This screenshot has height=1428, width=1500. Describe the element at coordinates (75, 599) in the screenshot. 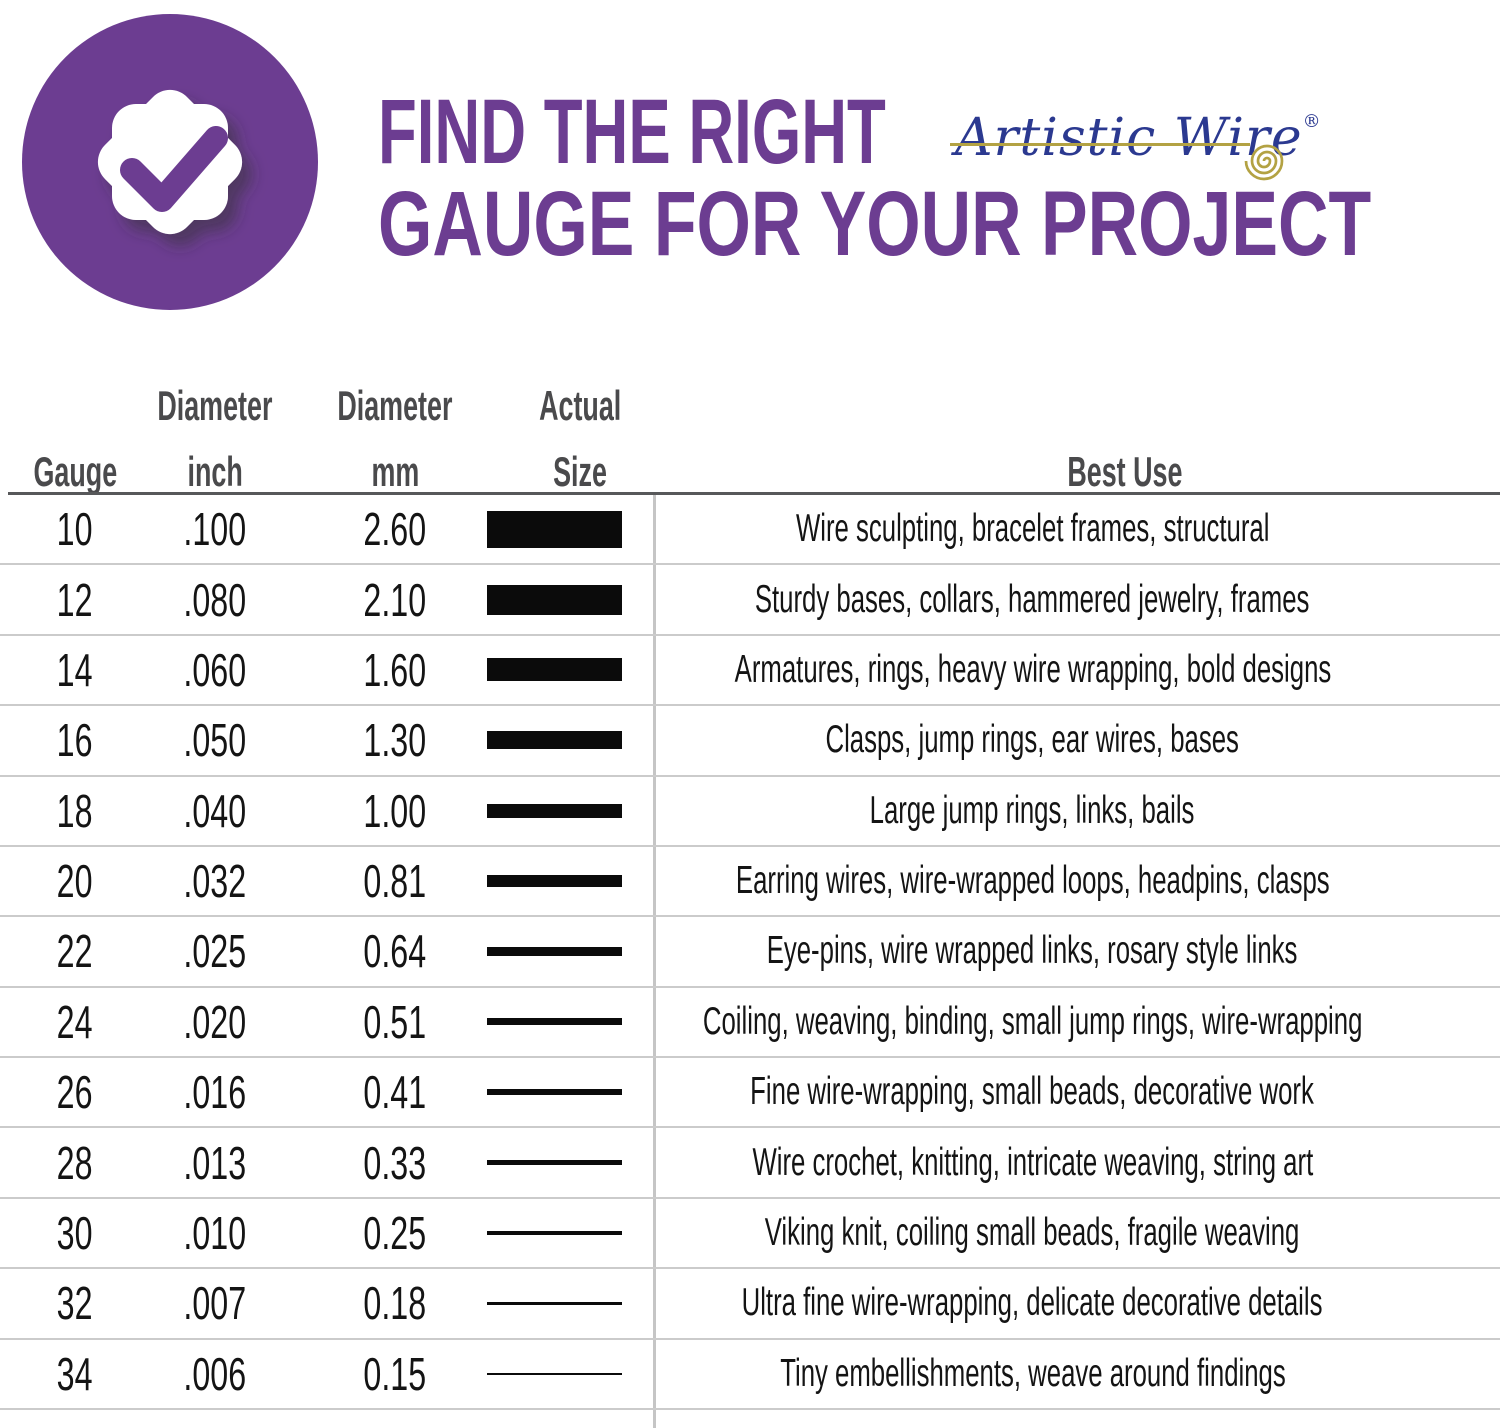

I see `gauge-cell: 12` at that location.